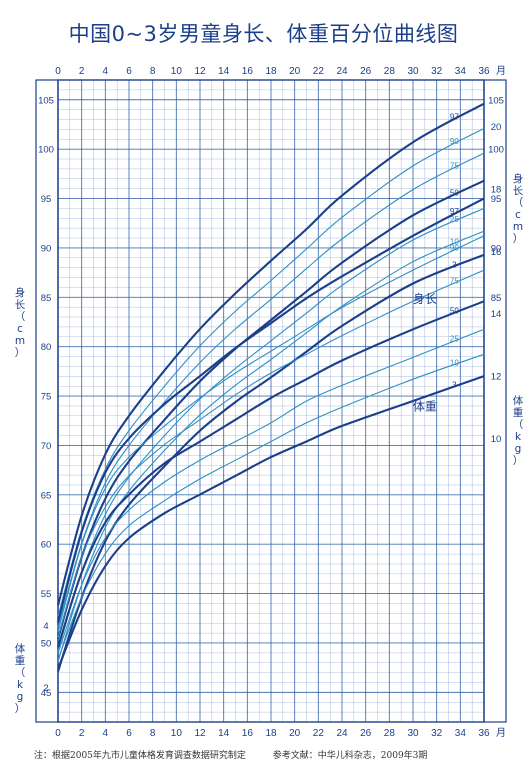  I want to click on length-curve-label: 身长, so click(425, 298).